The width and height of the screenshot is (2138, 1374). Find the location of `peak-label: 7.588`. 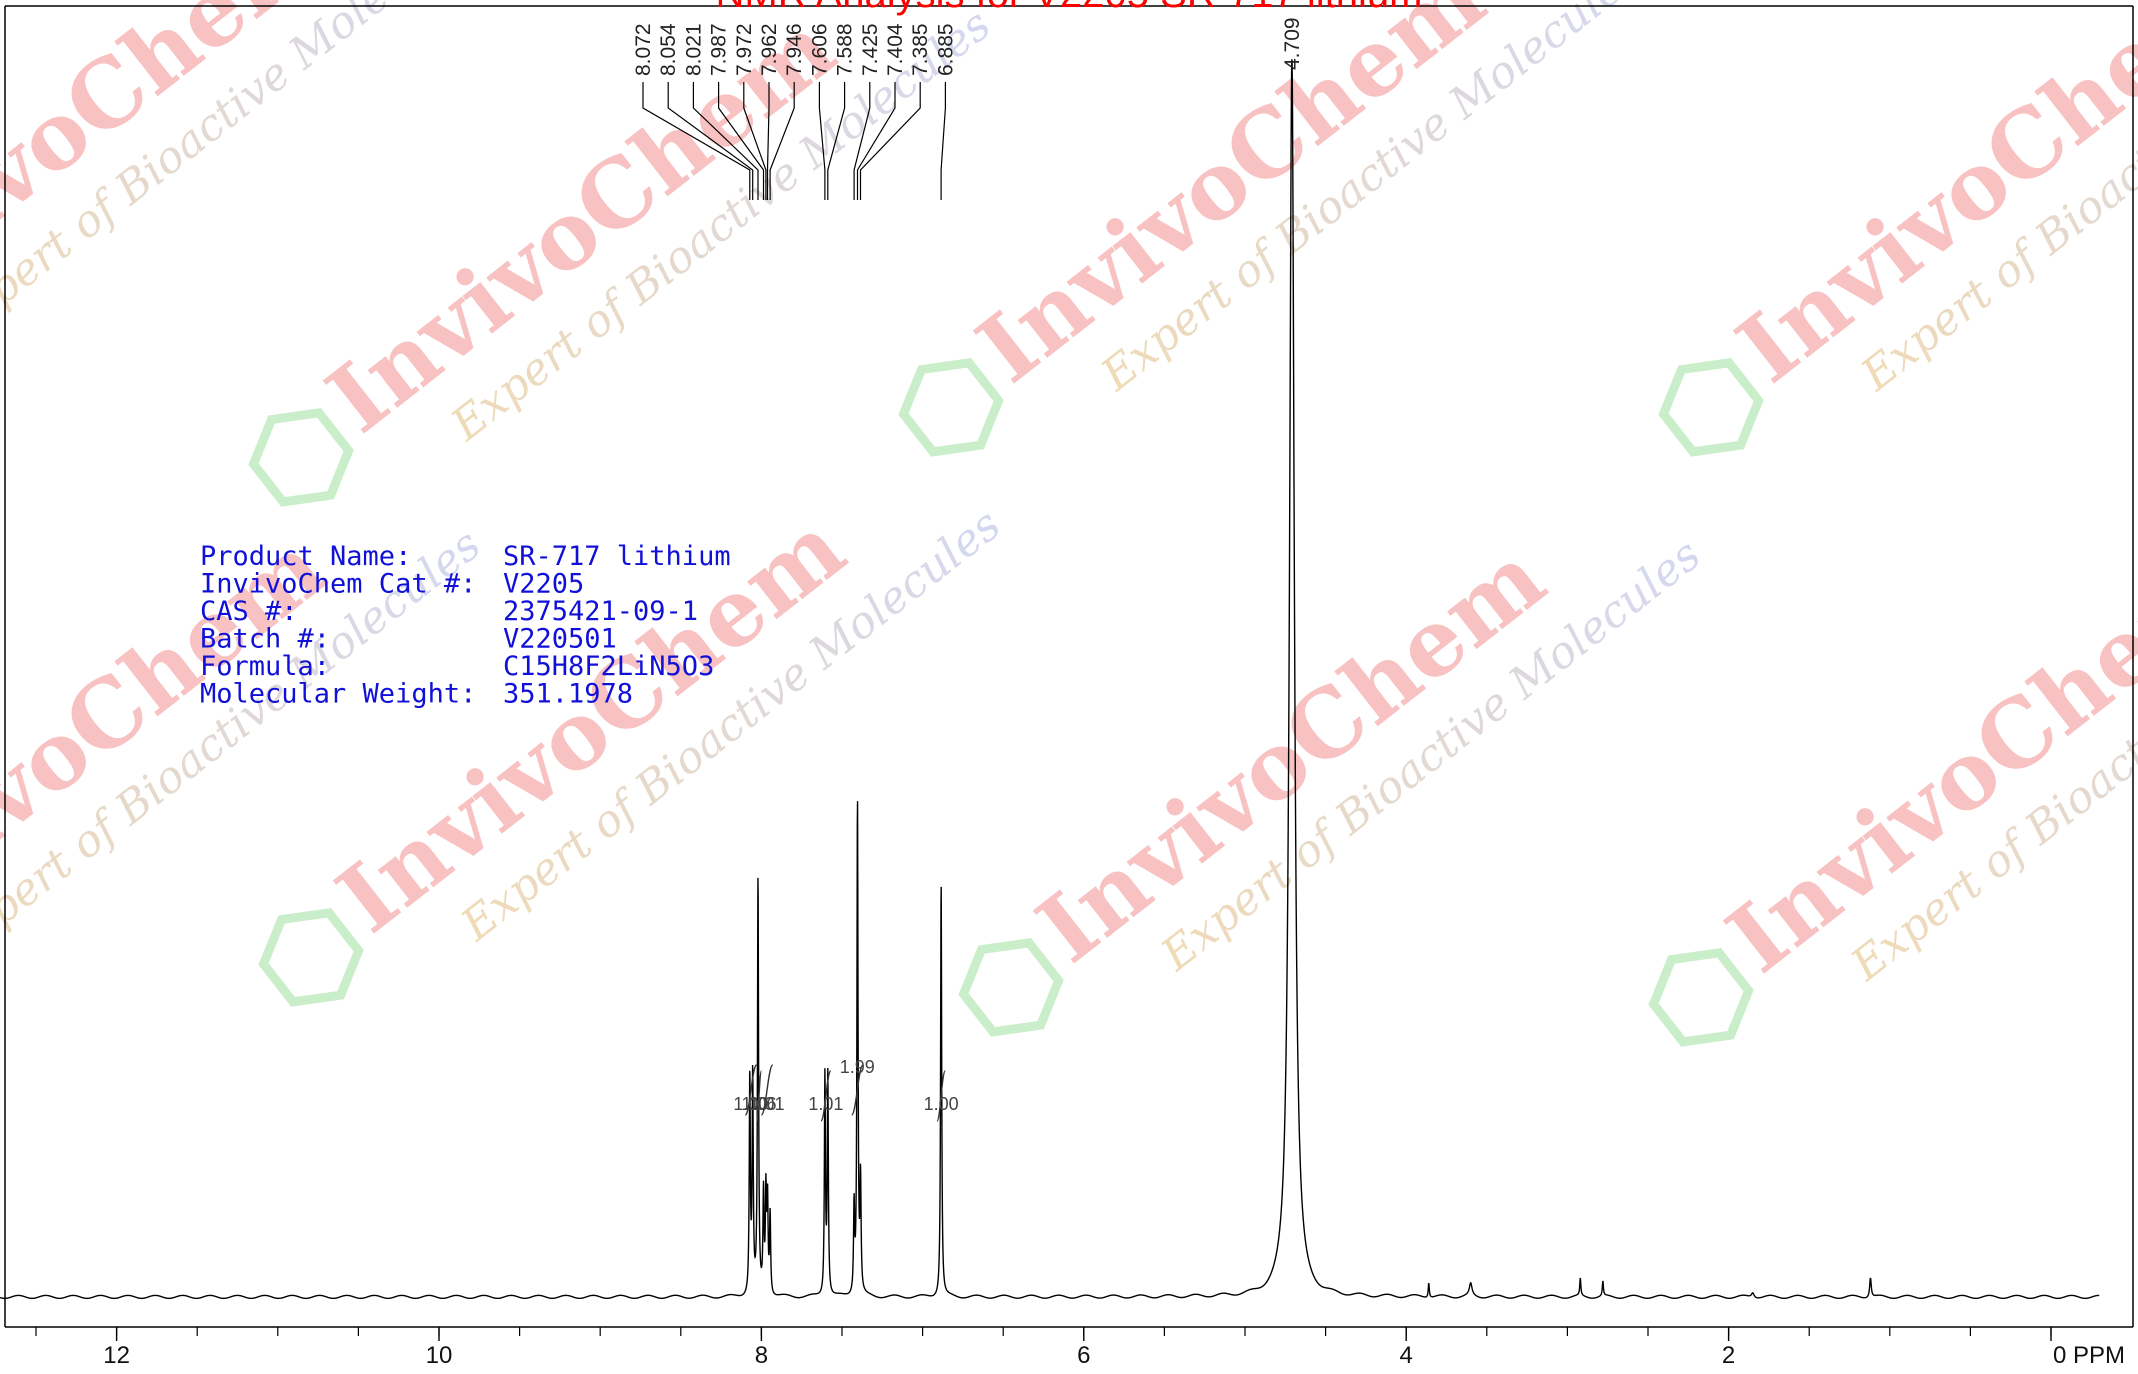

peak-label: 7.588 is located at coordinates (845, 49).